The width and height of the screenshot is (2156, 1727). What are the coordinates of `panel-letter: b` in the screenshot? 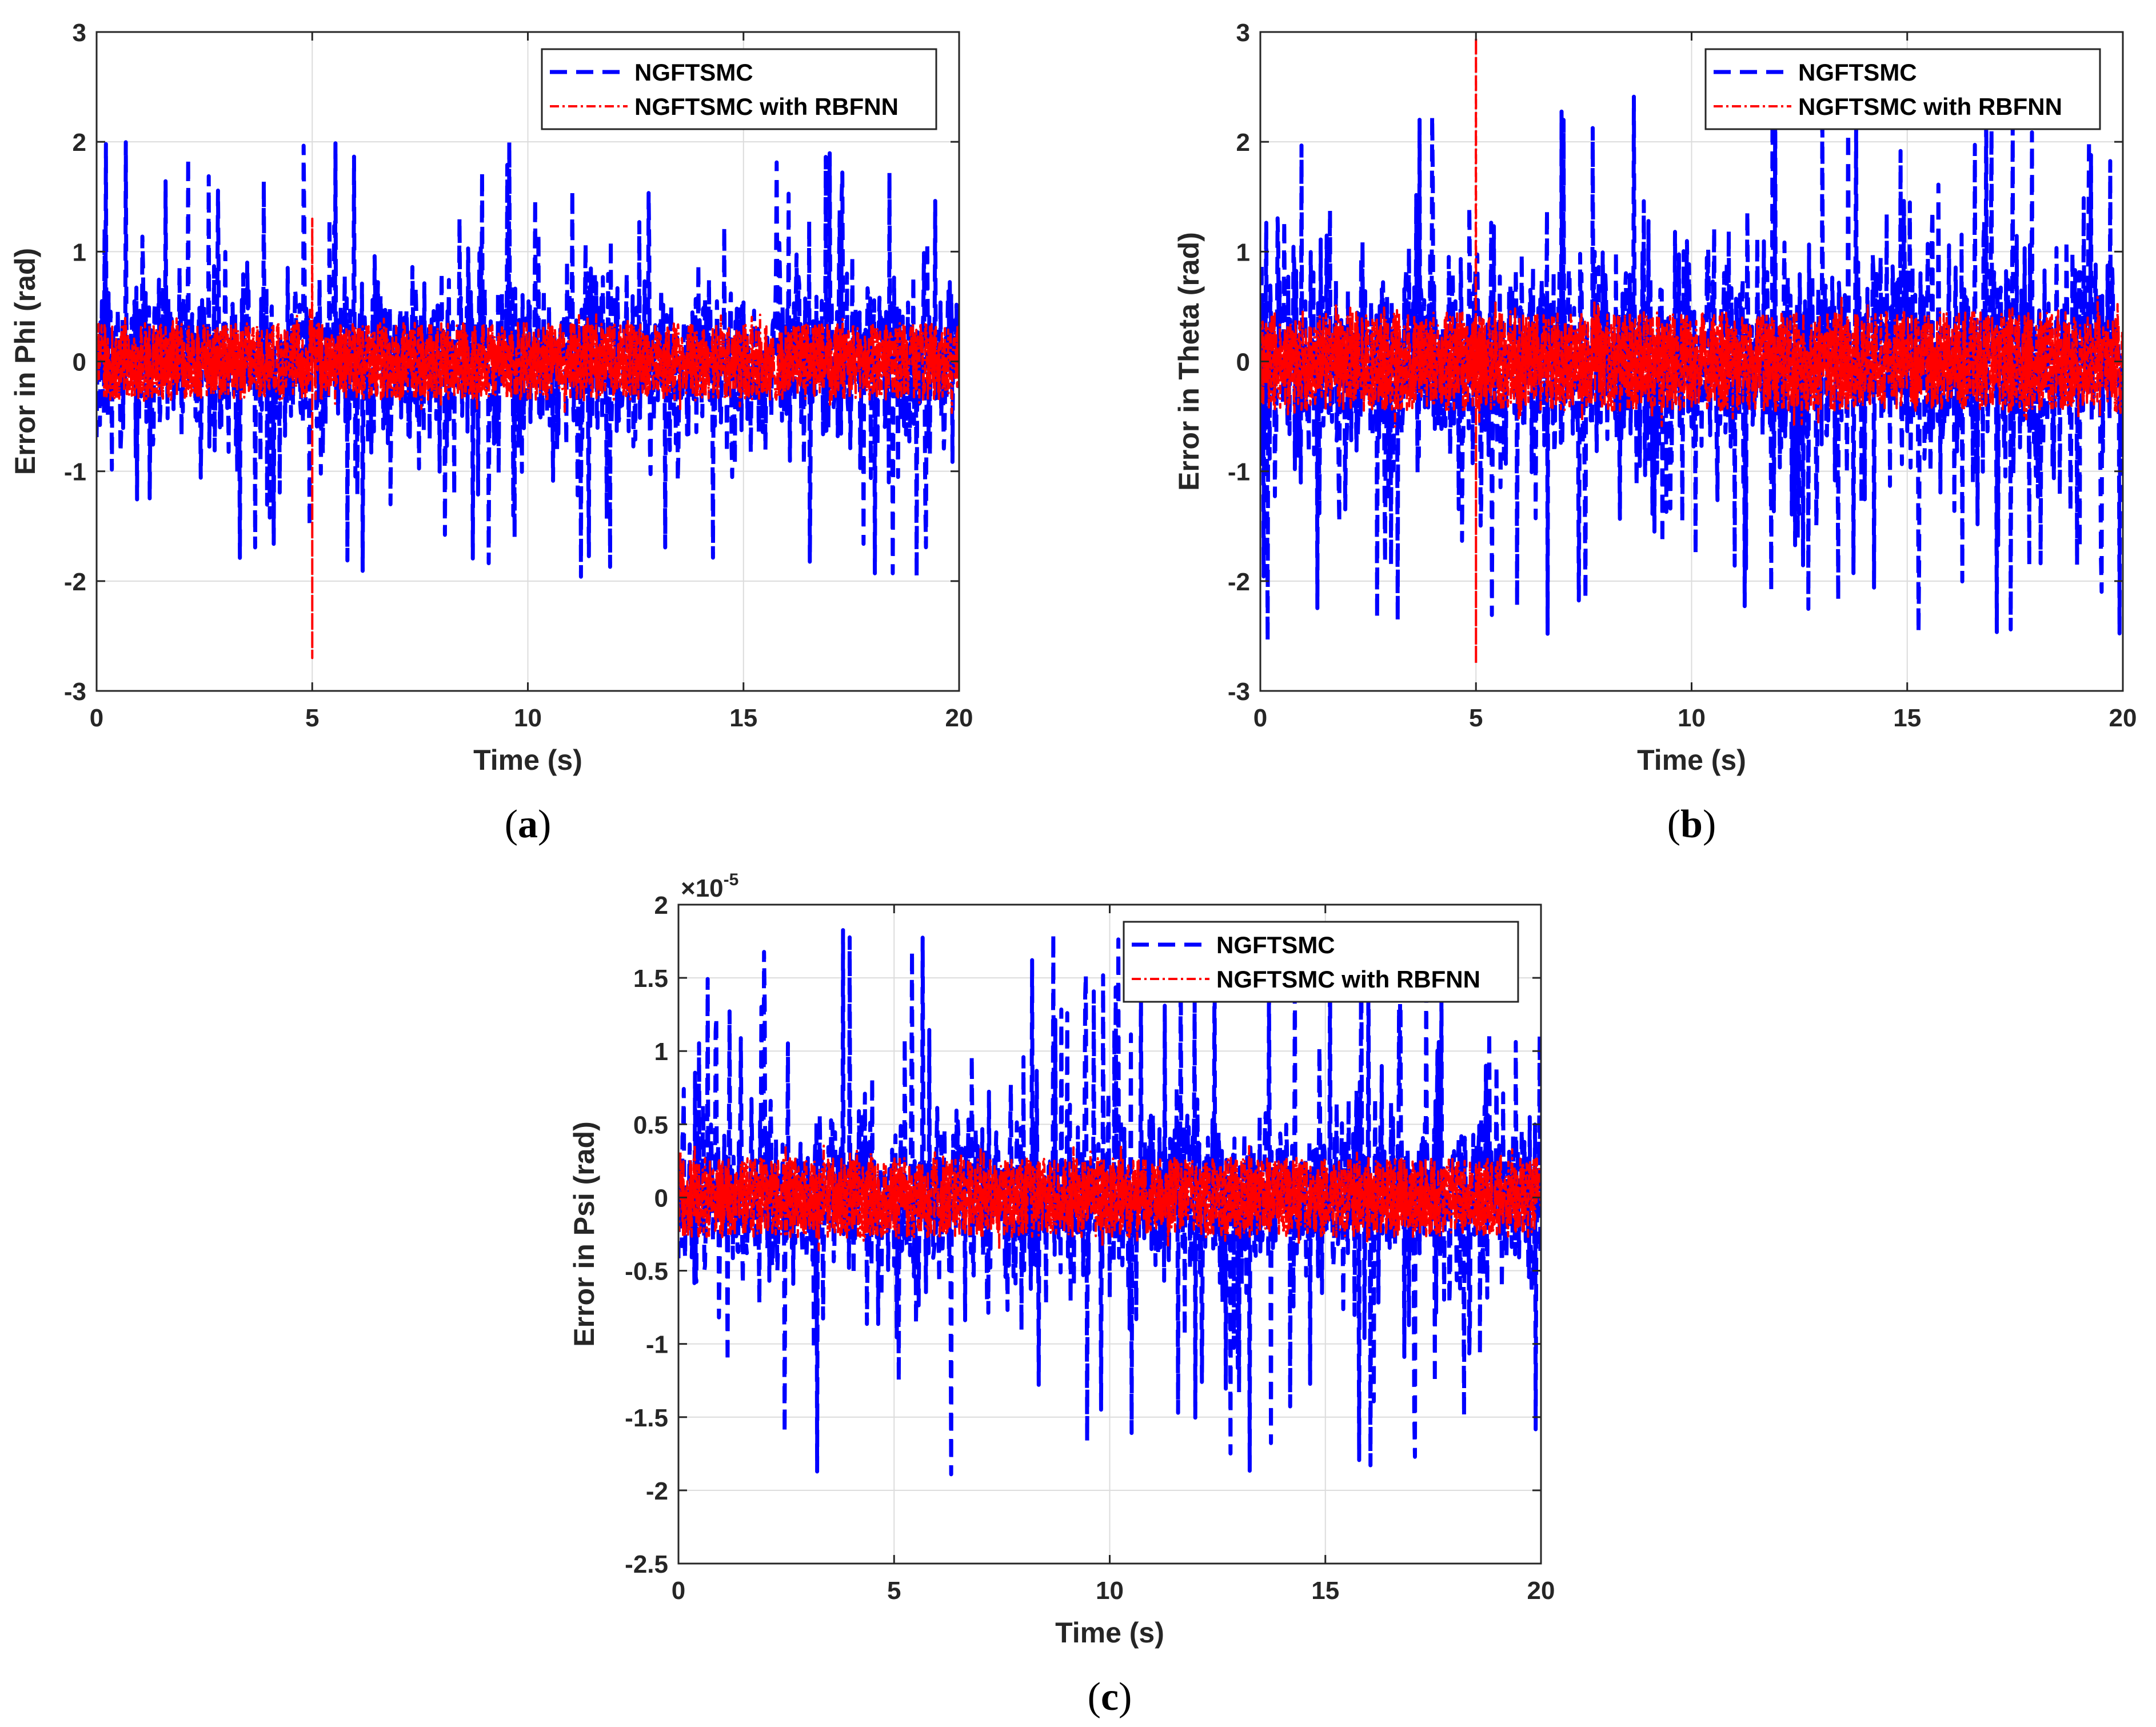 It's located at (1691, 824).